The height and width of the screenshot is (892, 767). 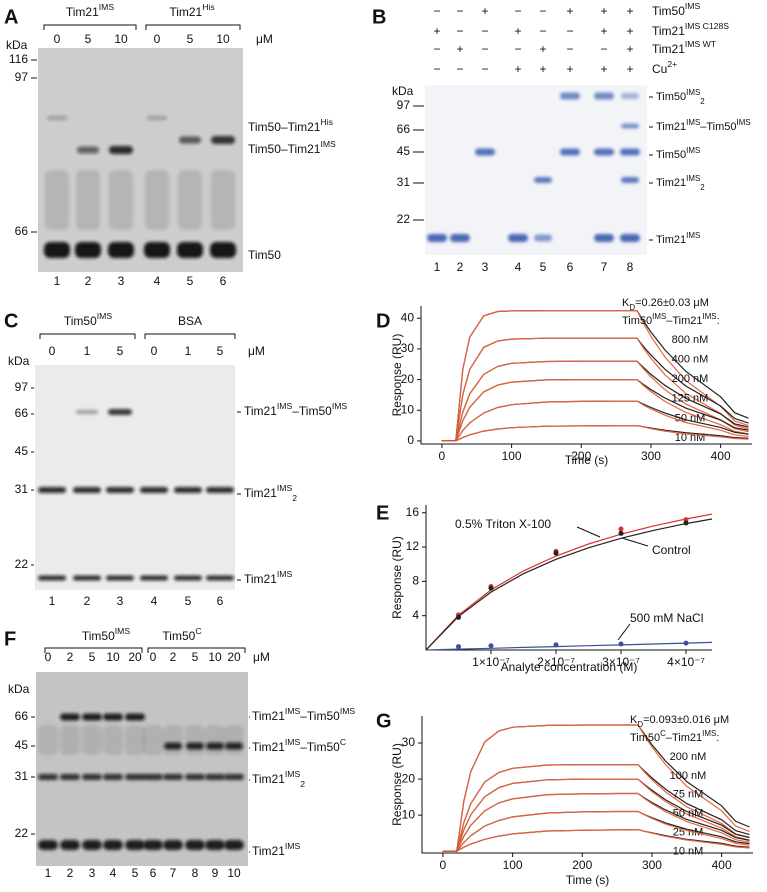 I want to click on series-label: Control, so click(x=671, y=550).